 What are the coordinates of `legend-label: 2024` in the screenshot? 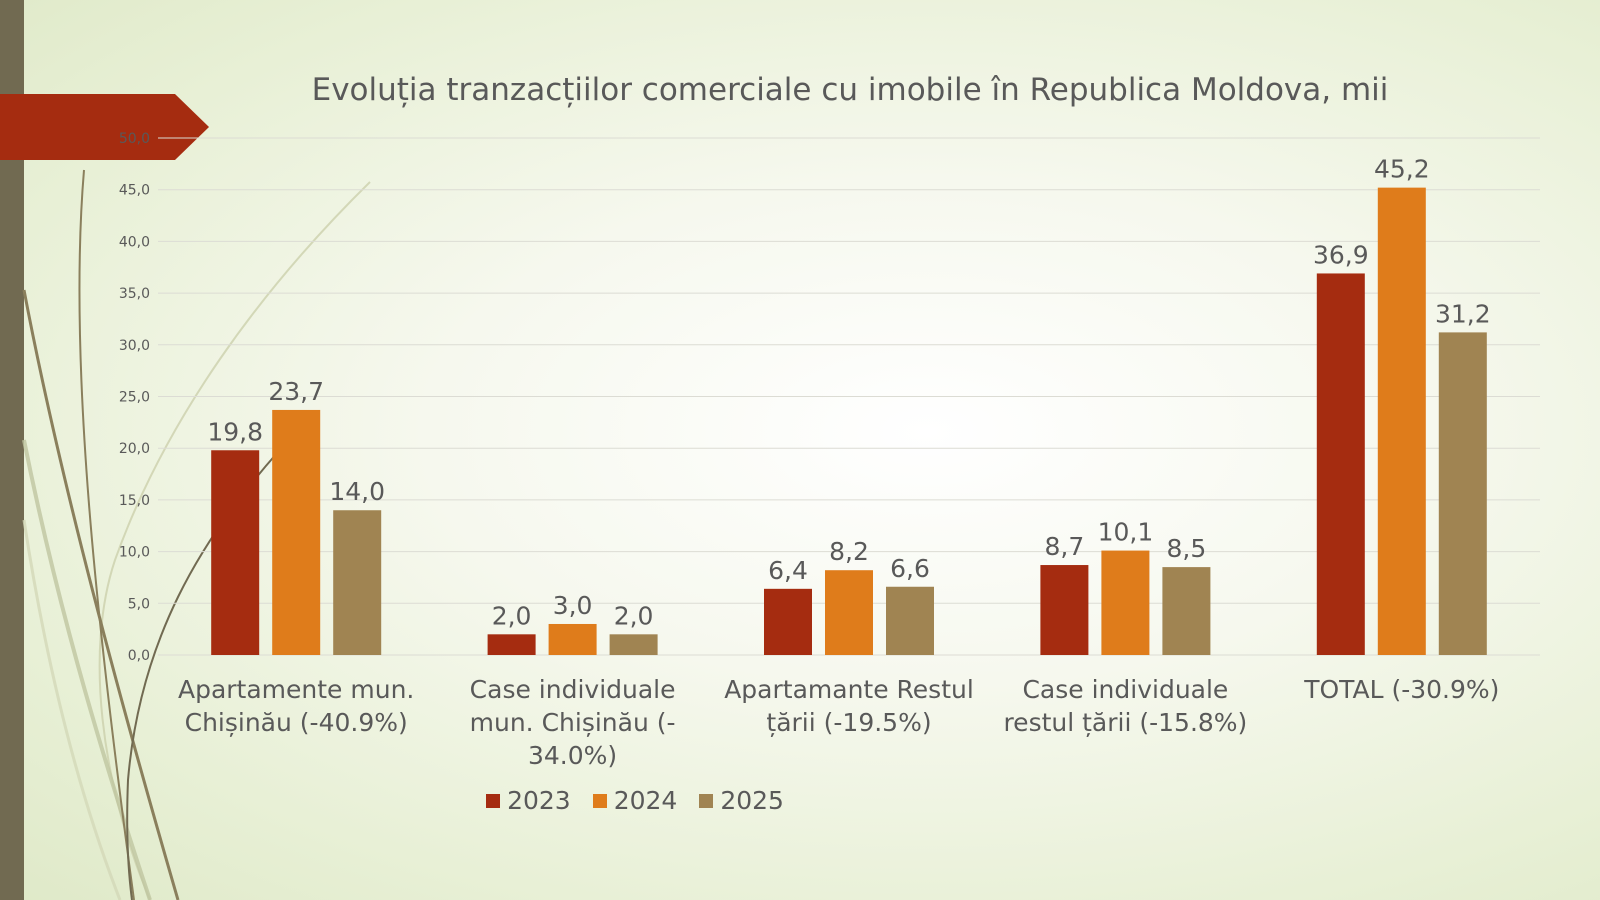 It's located at (645, 800).